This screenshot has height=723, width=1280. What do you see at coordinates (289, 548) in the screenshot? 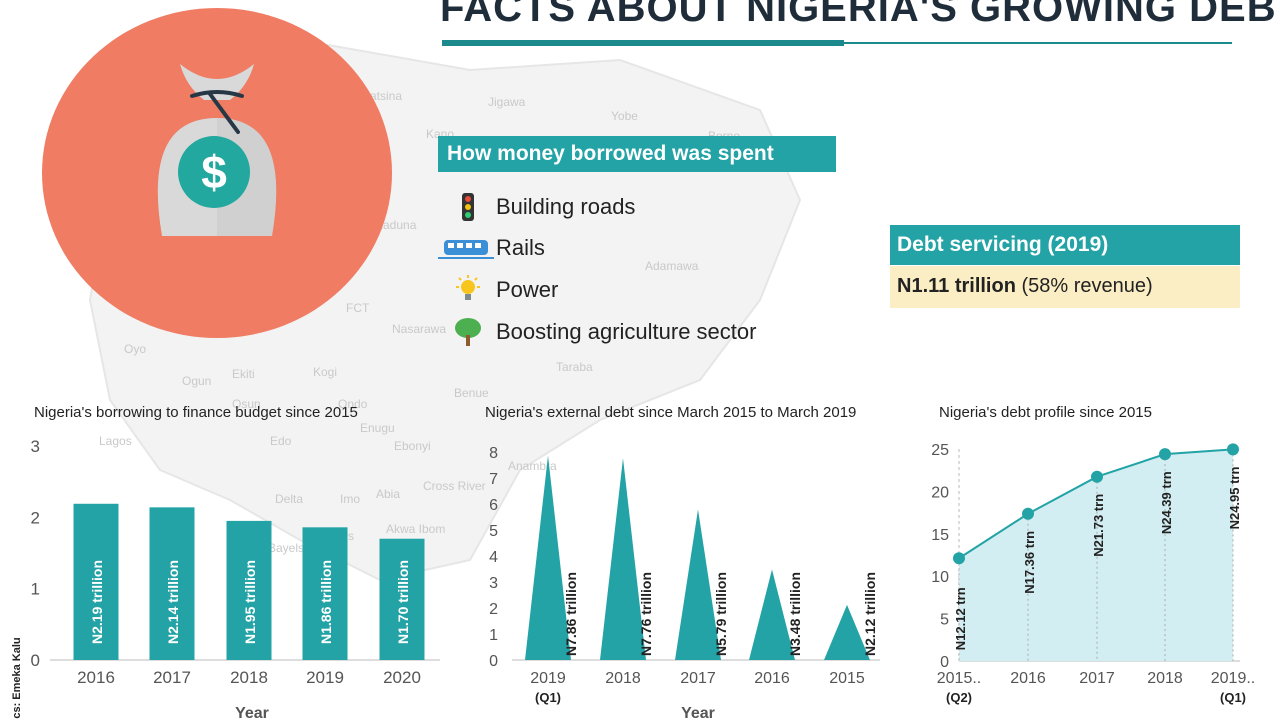
I see `map-label: Bayelsa` at bounding box center [289, 548].